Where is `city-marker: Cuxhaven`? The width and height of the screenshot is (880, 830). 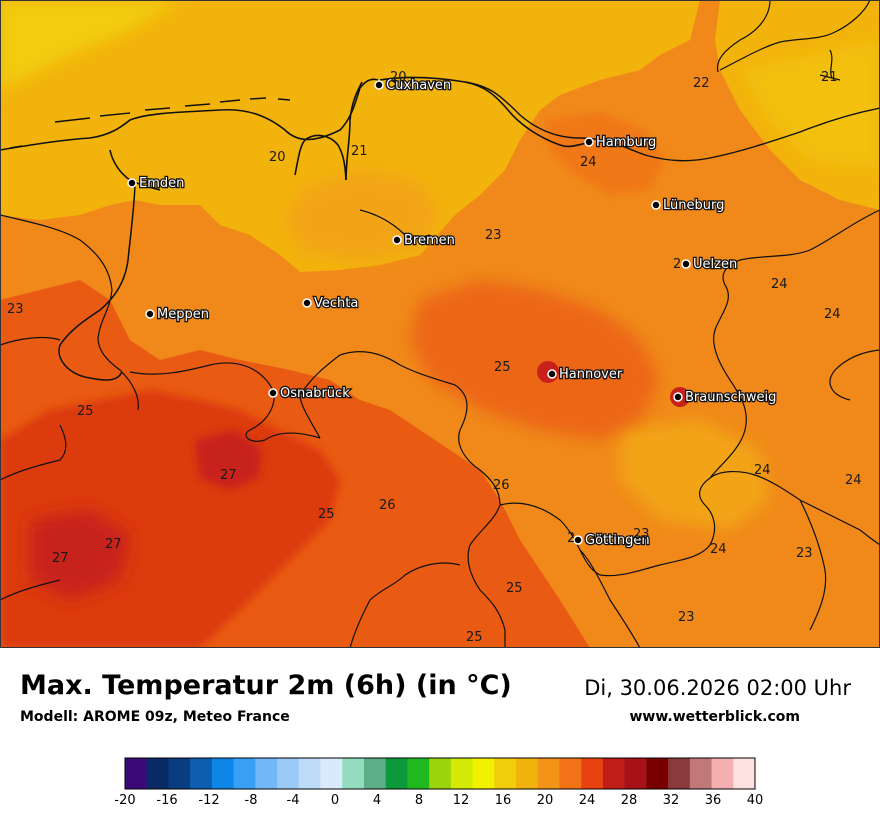 city-marker: Cuxhaven is located at coordinates (413, 85).